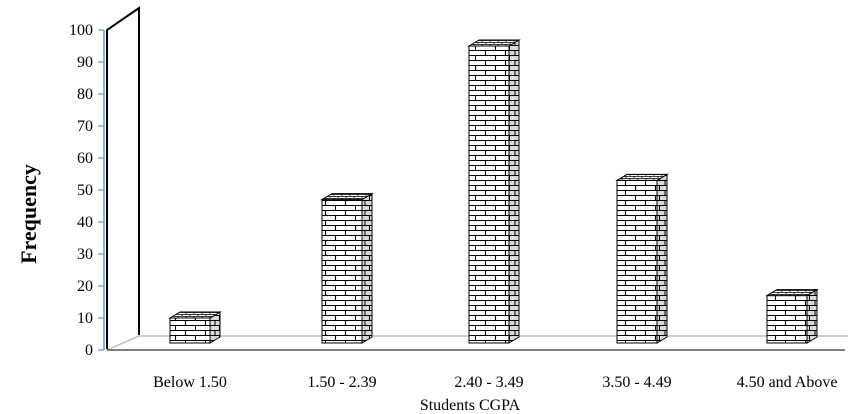 This screenshot has height=414, width=848. I want to click on y-tick-label: 20, so click(85, 286).